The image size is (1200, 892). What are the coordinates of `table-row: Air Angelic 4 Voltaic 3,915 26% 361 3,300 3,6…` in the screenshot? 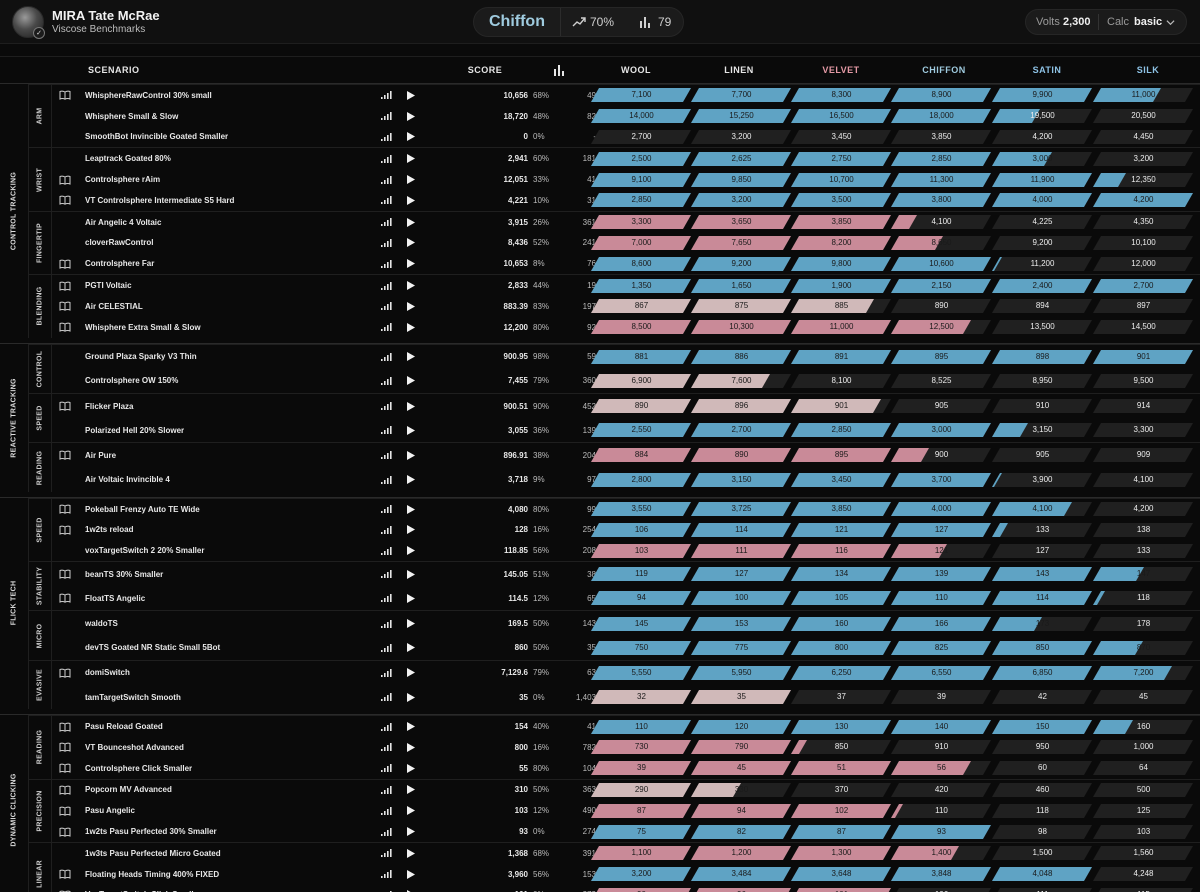 It's located at (626, 222).